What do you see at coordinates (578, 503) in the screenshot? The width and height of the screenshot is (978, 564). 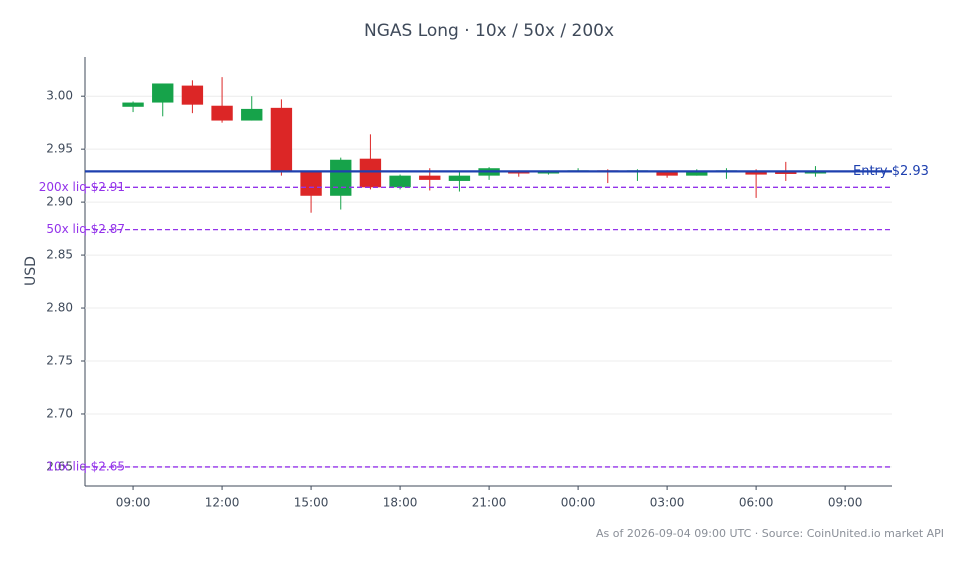 I see `x-tick-label: 00:00` at bounding box center [578, 503].